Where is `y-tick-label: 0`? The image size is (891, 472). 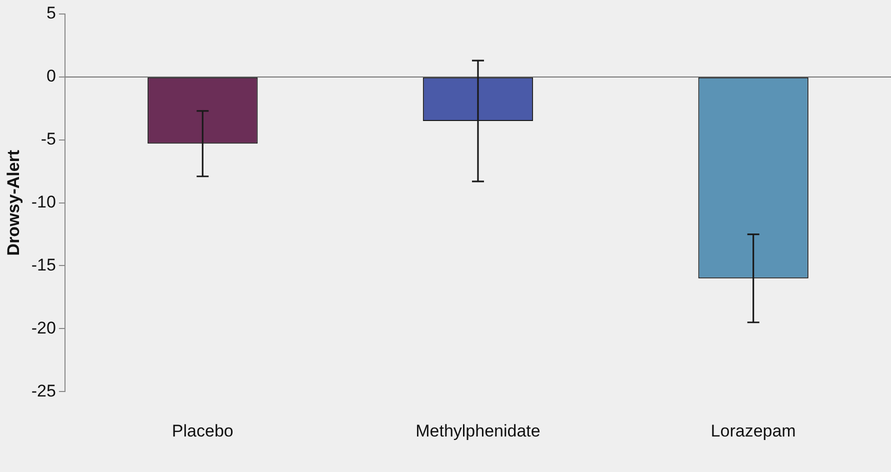
y-tick-label: 0 is located at coordinates (51, 76).